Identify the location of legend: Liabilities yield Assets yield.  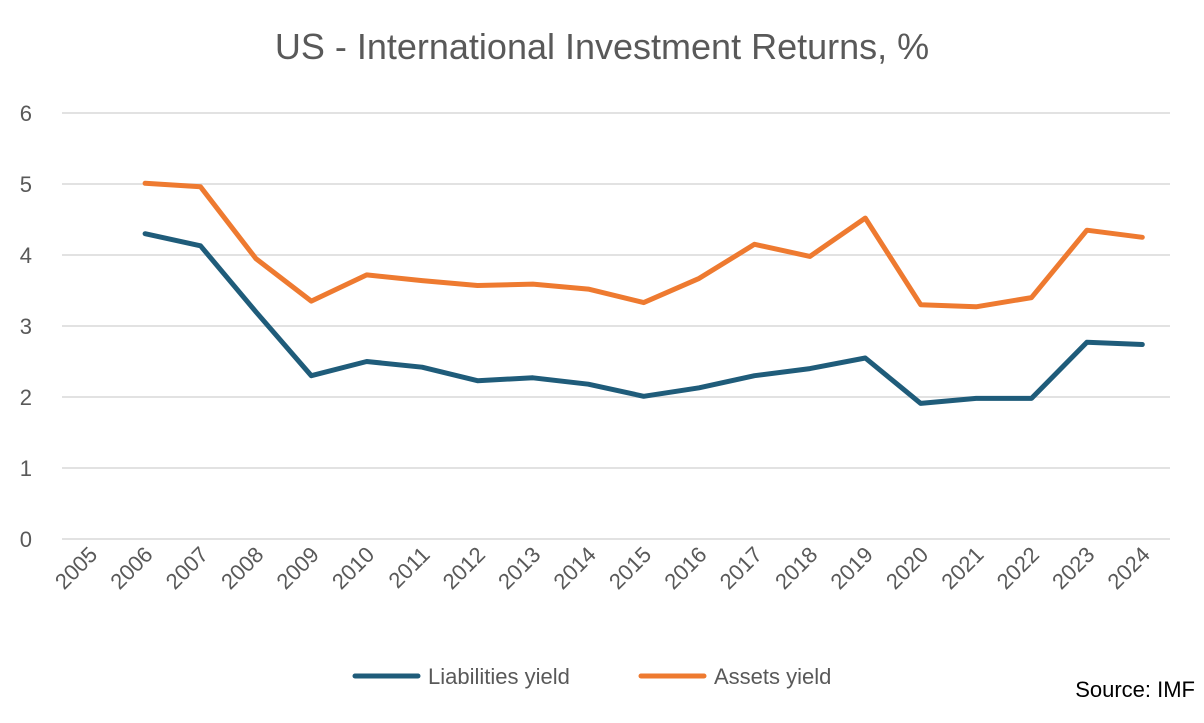
(591, 676).